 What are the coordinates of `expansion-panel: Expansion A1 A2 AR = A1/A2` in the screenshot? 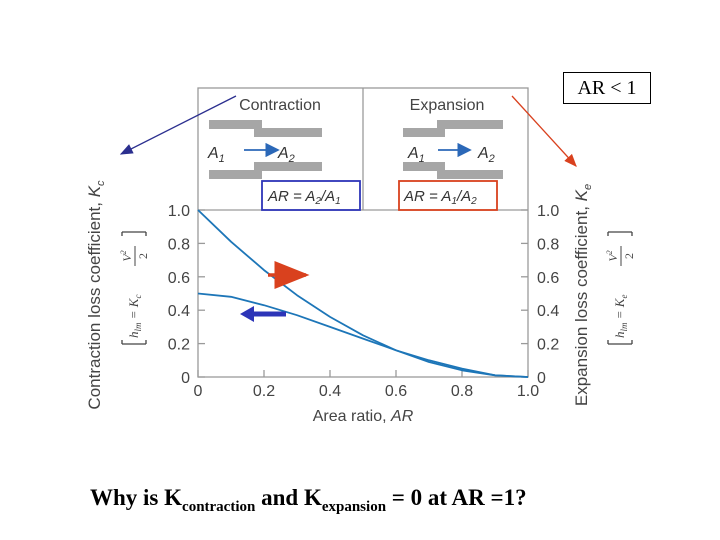 It's located at (450, 154).